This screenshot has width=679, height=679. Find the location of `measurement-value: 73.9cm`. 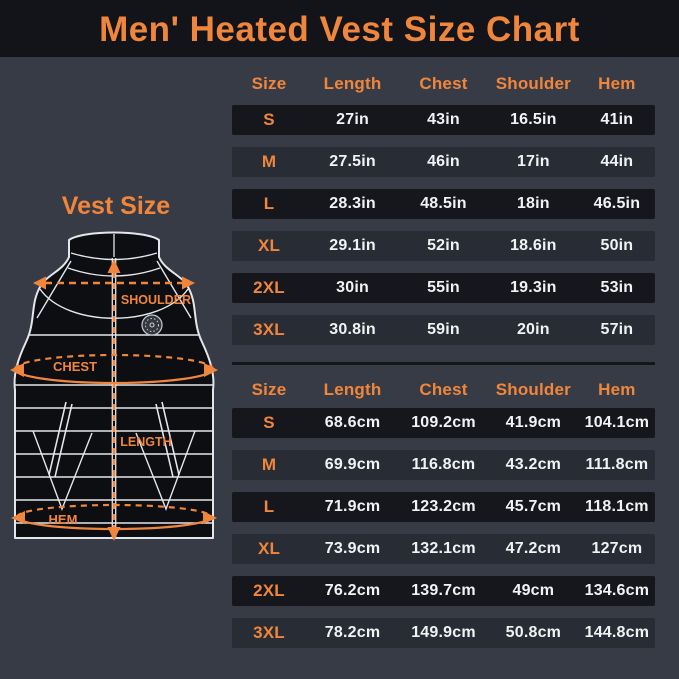

measurement-value: 73.9cm is located at coordinates (352, 548).